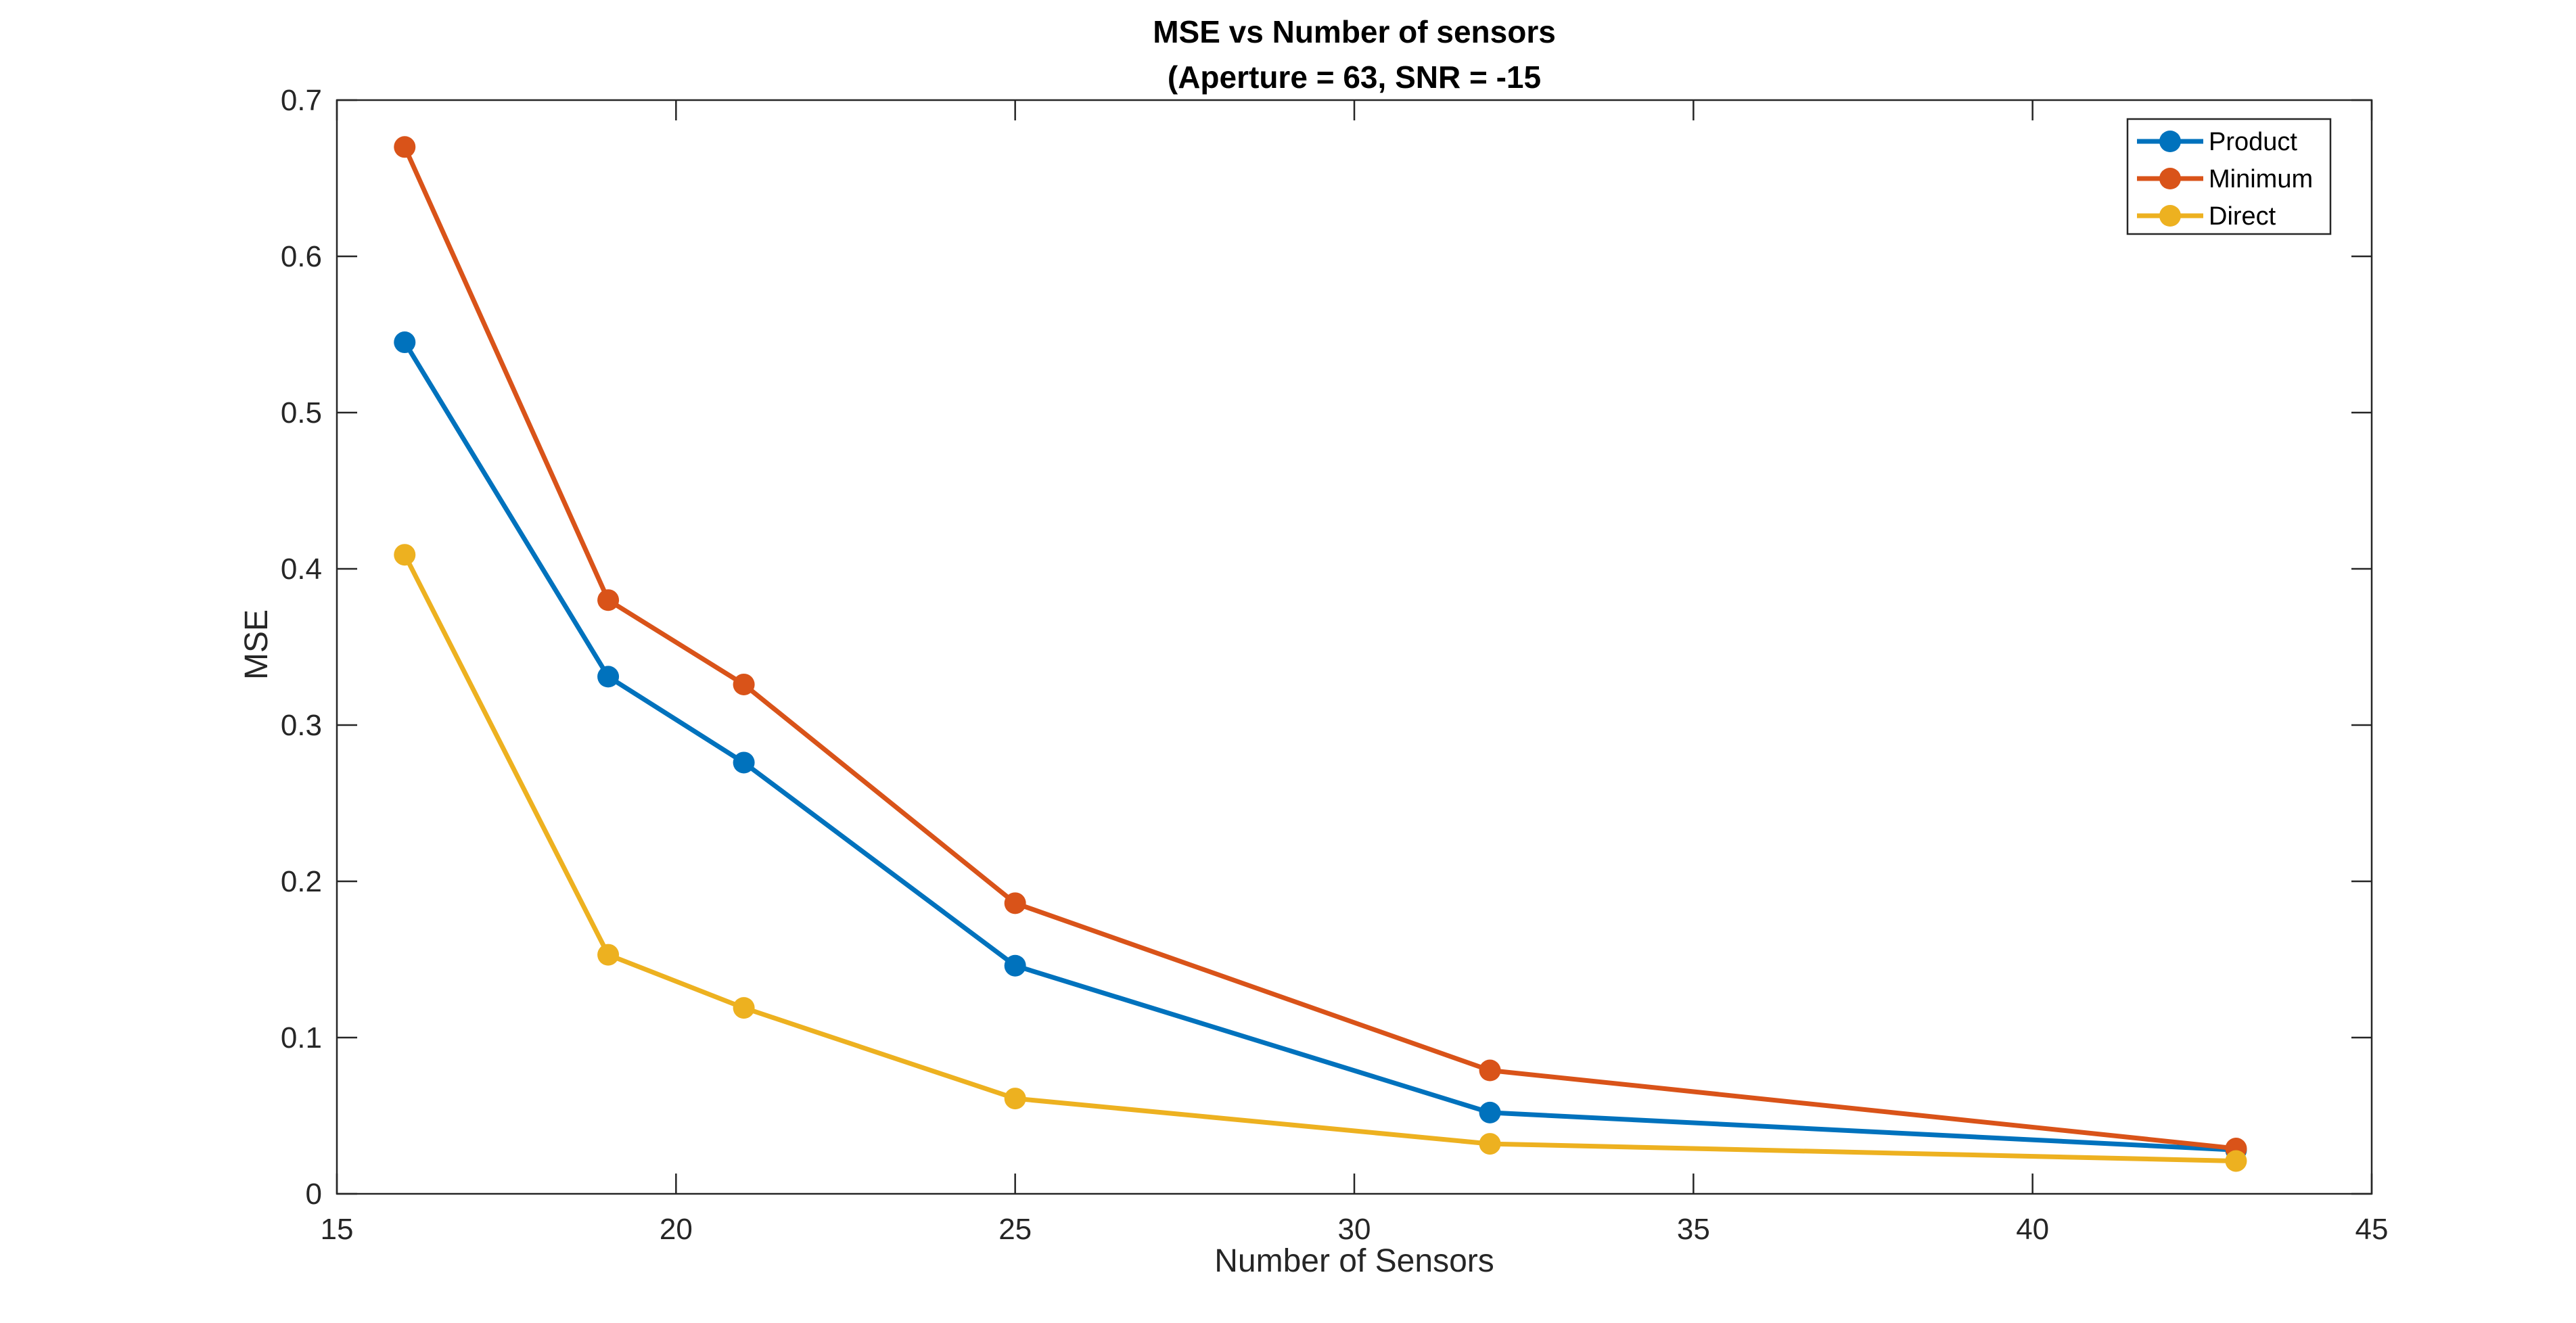 Image resolution: width=2576 pixels, height=1323 pixels. Describe the element at coordinates (337, 1229) in the screenshot. I see `x-tick-label: 15` at that location.